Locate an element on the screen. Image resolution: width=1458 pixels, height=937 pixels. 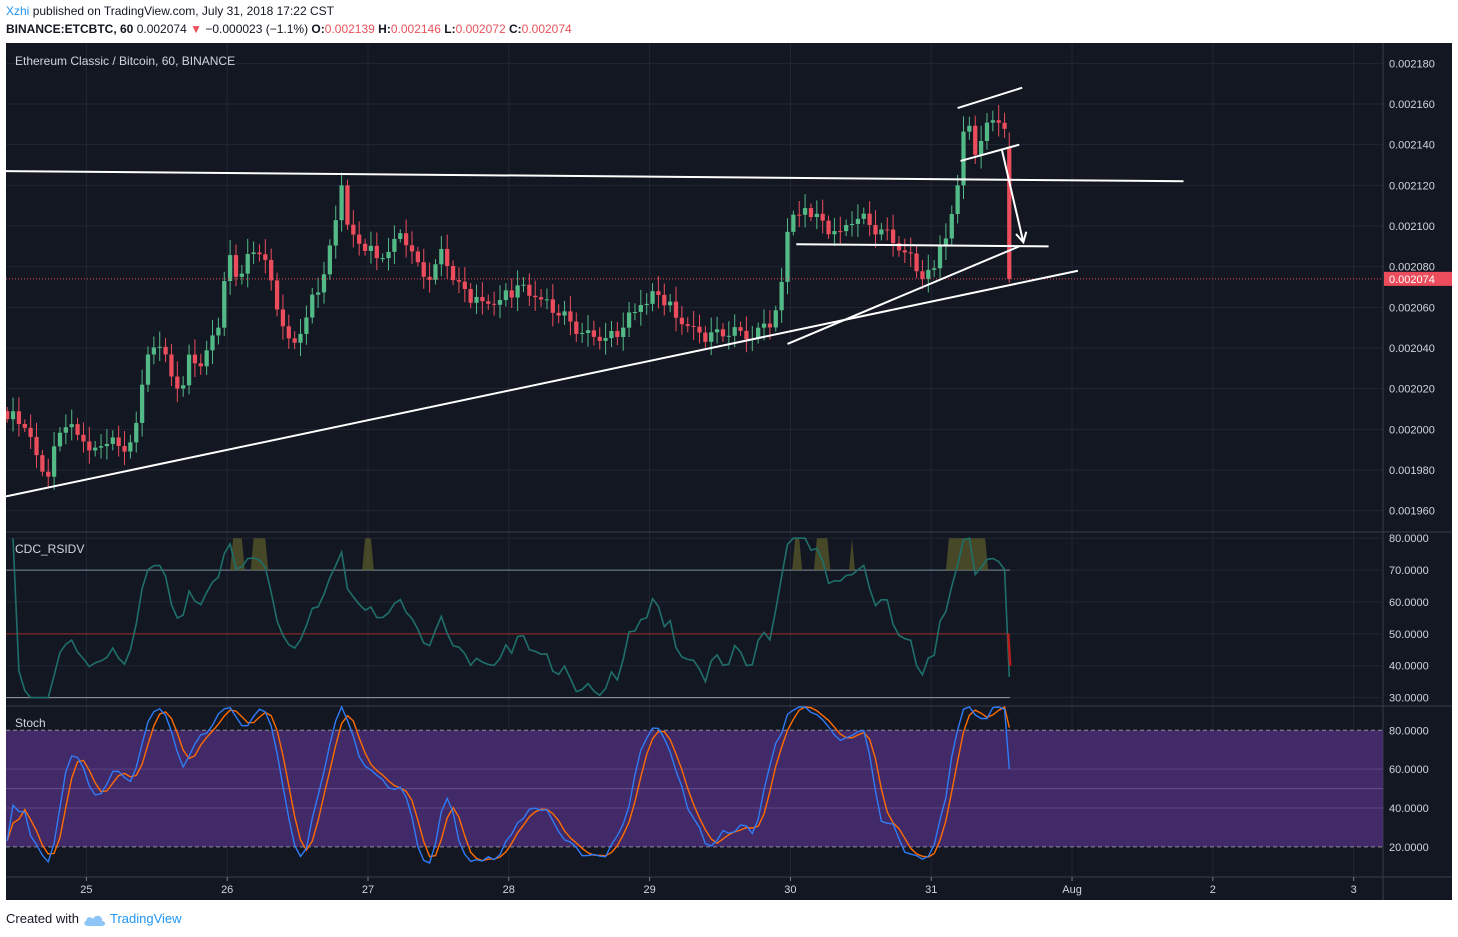
time-axis-label: 27 is located at coordinates (368, 890).